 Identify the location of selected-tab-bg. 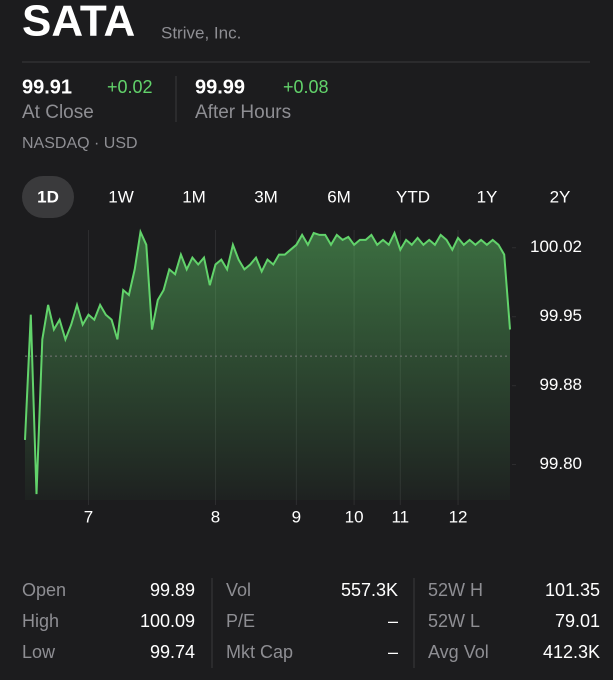
(48, 197).